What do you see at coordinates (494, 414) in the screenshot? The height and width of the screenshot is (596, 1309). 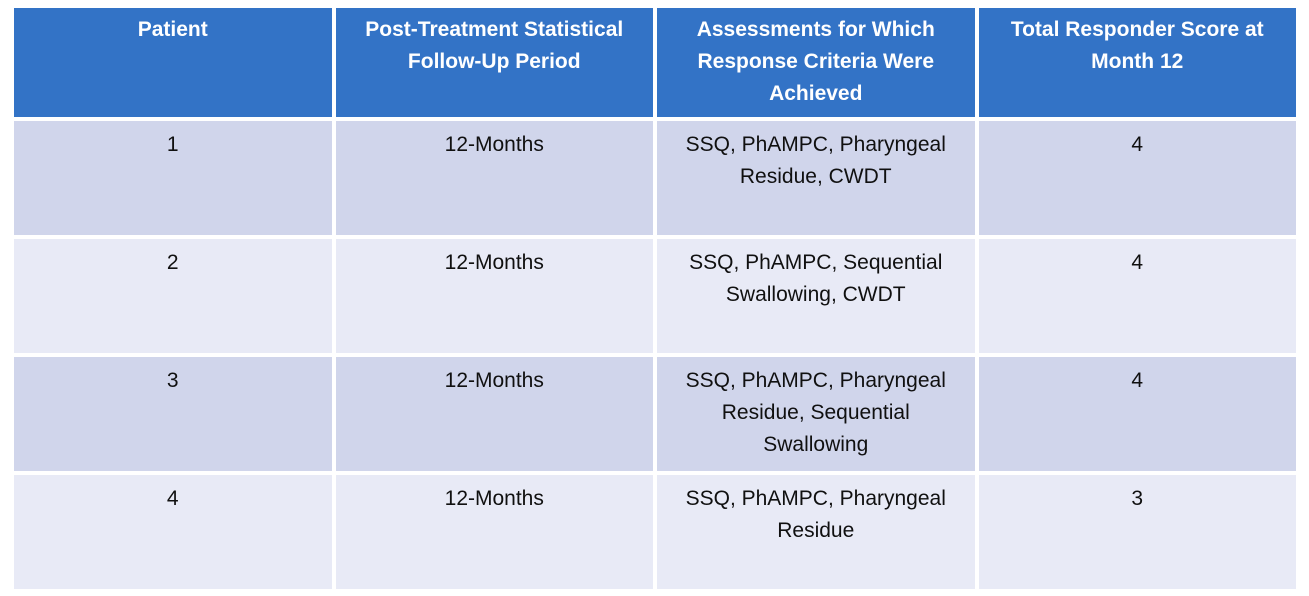 I see `cell-row3-follow-up-period: 12-Months` at bounding box center [494, 414].